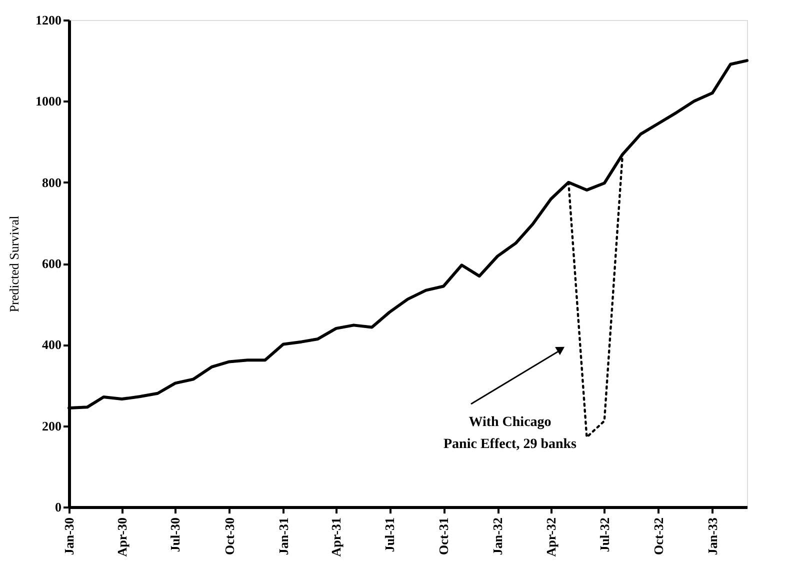 The image size is (787, 586). I want to click on y-tick-label: 800, so click(52, 182).